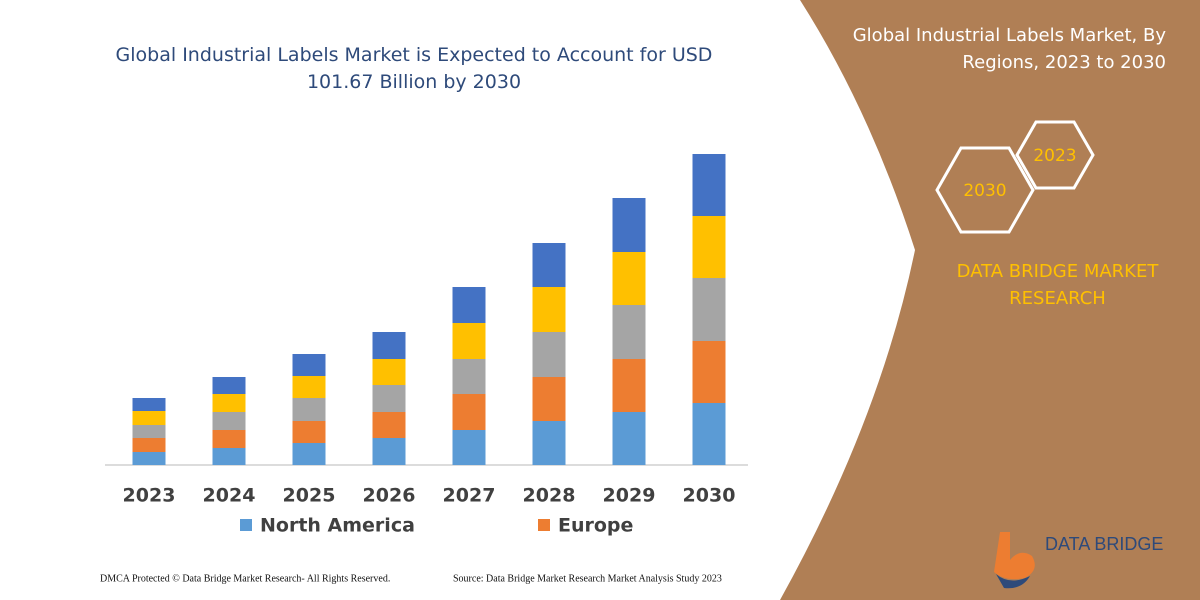 Image resolution: width=1200 pixels, height=600 pixels. I want to click on legend-label: Europe, so click(595, 526).